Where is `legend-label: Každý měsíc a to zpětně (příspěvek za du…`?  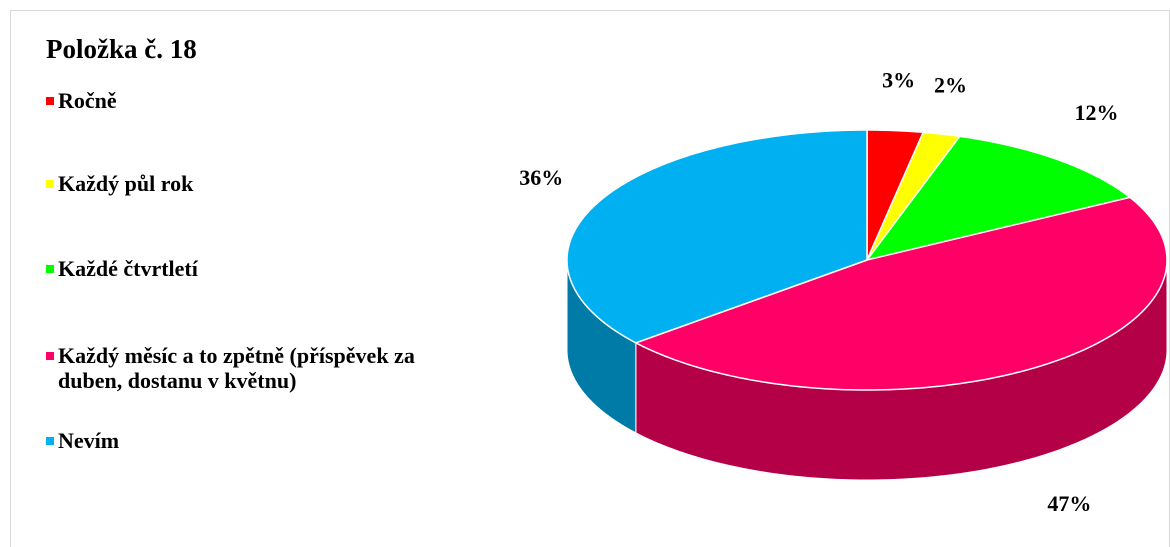 legend-label: Každý měsíc a to zpětně (příspěvek za du… is located at coordinates (236, 368).